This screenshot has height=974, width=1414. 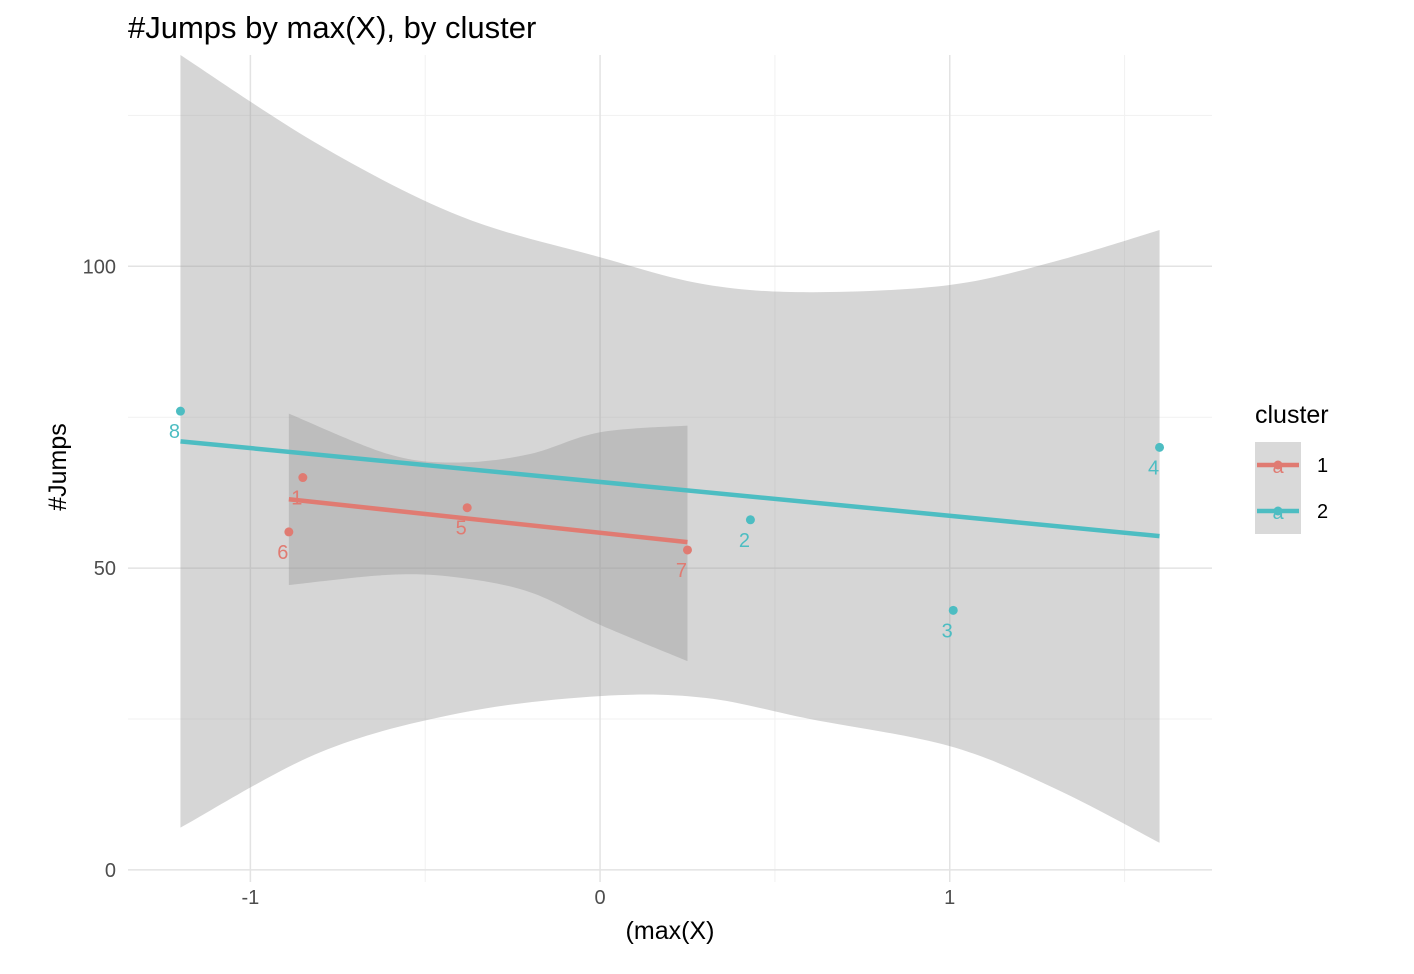 What do you see at coordinates (681, 571) in the screenshot?
I see `point-label: 7` at bounding box center [681, 571].